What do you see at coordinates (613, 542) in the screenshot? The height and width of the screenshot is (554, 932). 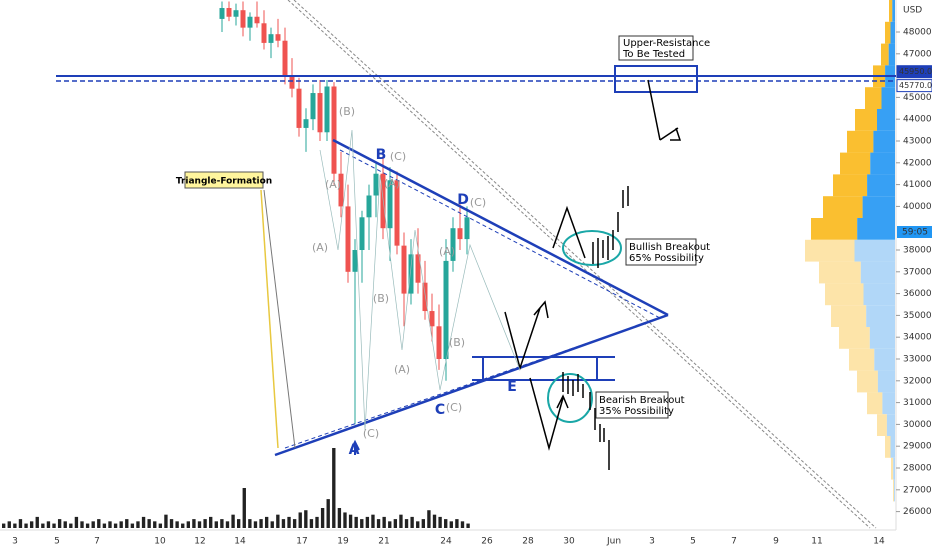 I see `x-tick-label: Jun` at bounding box center [613, 542].